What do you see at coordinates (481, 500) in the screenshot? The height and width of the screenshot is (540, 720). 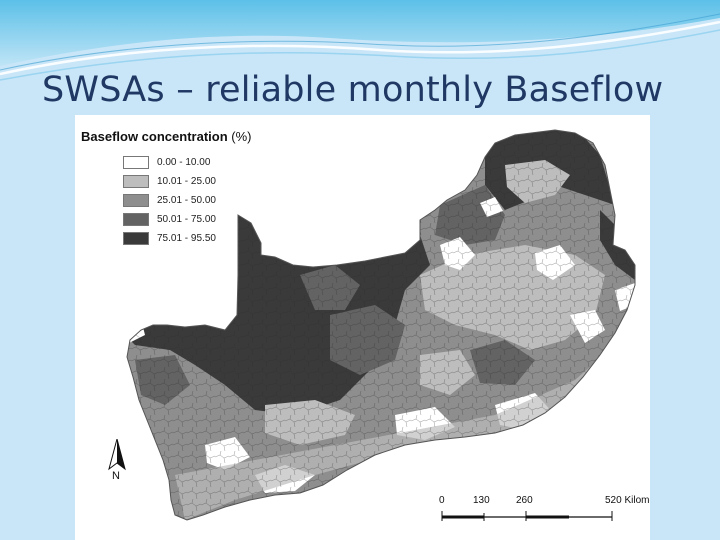 I see `scale-tick-label: 130` at bounding box center [481, 500].